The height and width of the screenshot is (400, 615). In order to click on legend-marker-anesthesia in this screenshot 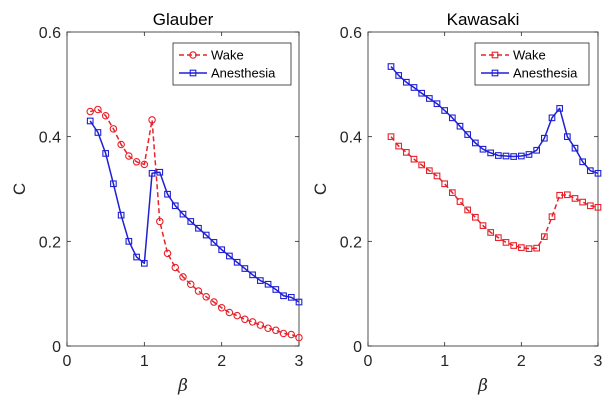, I will do `click(495, 73)`.